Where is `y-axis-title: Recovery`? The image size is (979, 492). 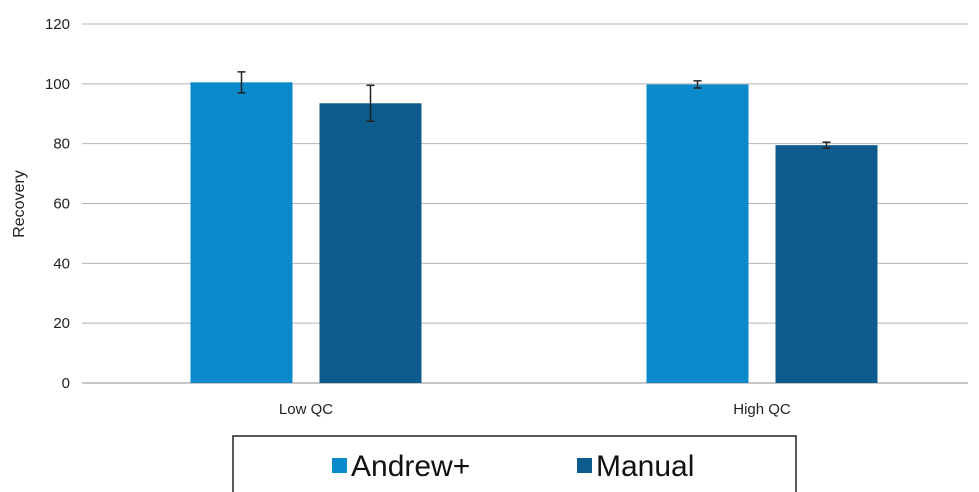 y-axis-title: Recovery is located at coordinates (19, 204).